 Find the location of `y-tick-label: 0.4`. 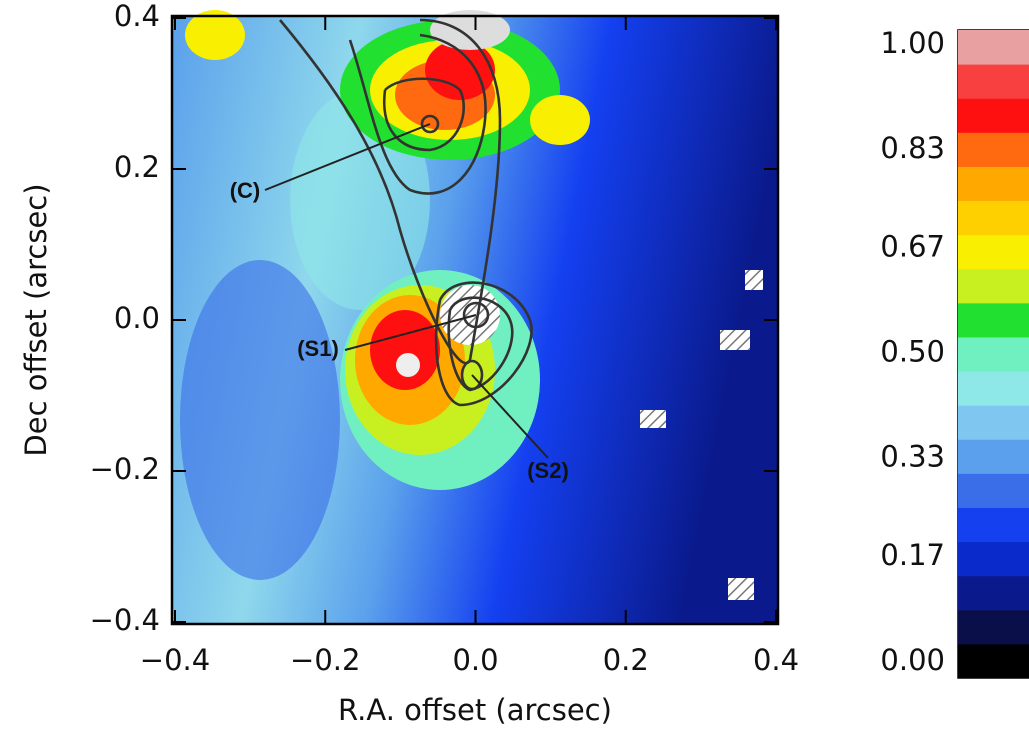

y-tick-label: 0.4 is located at coordinates (137, 16).